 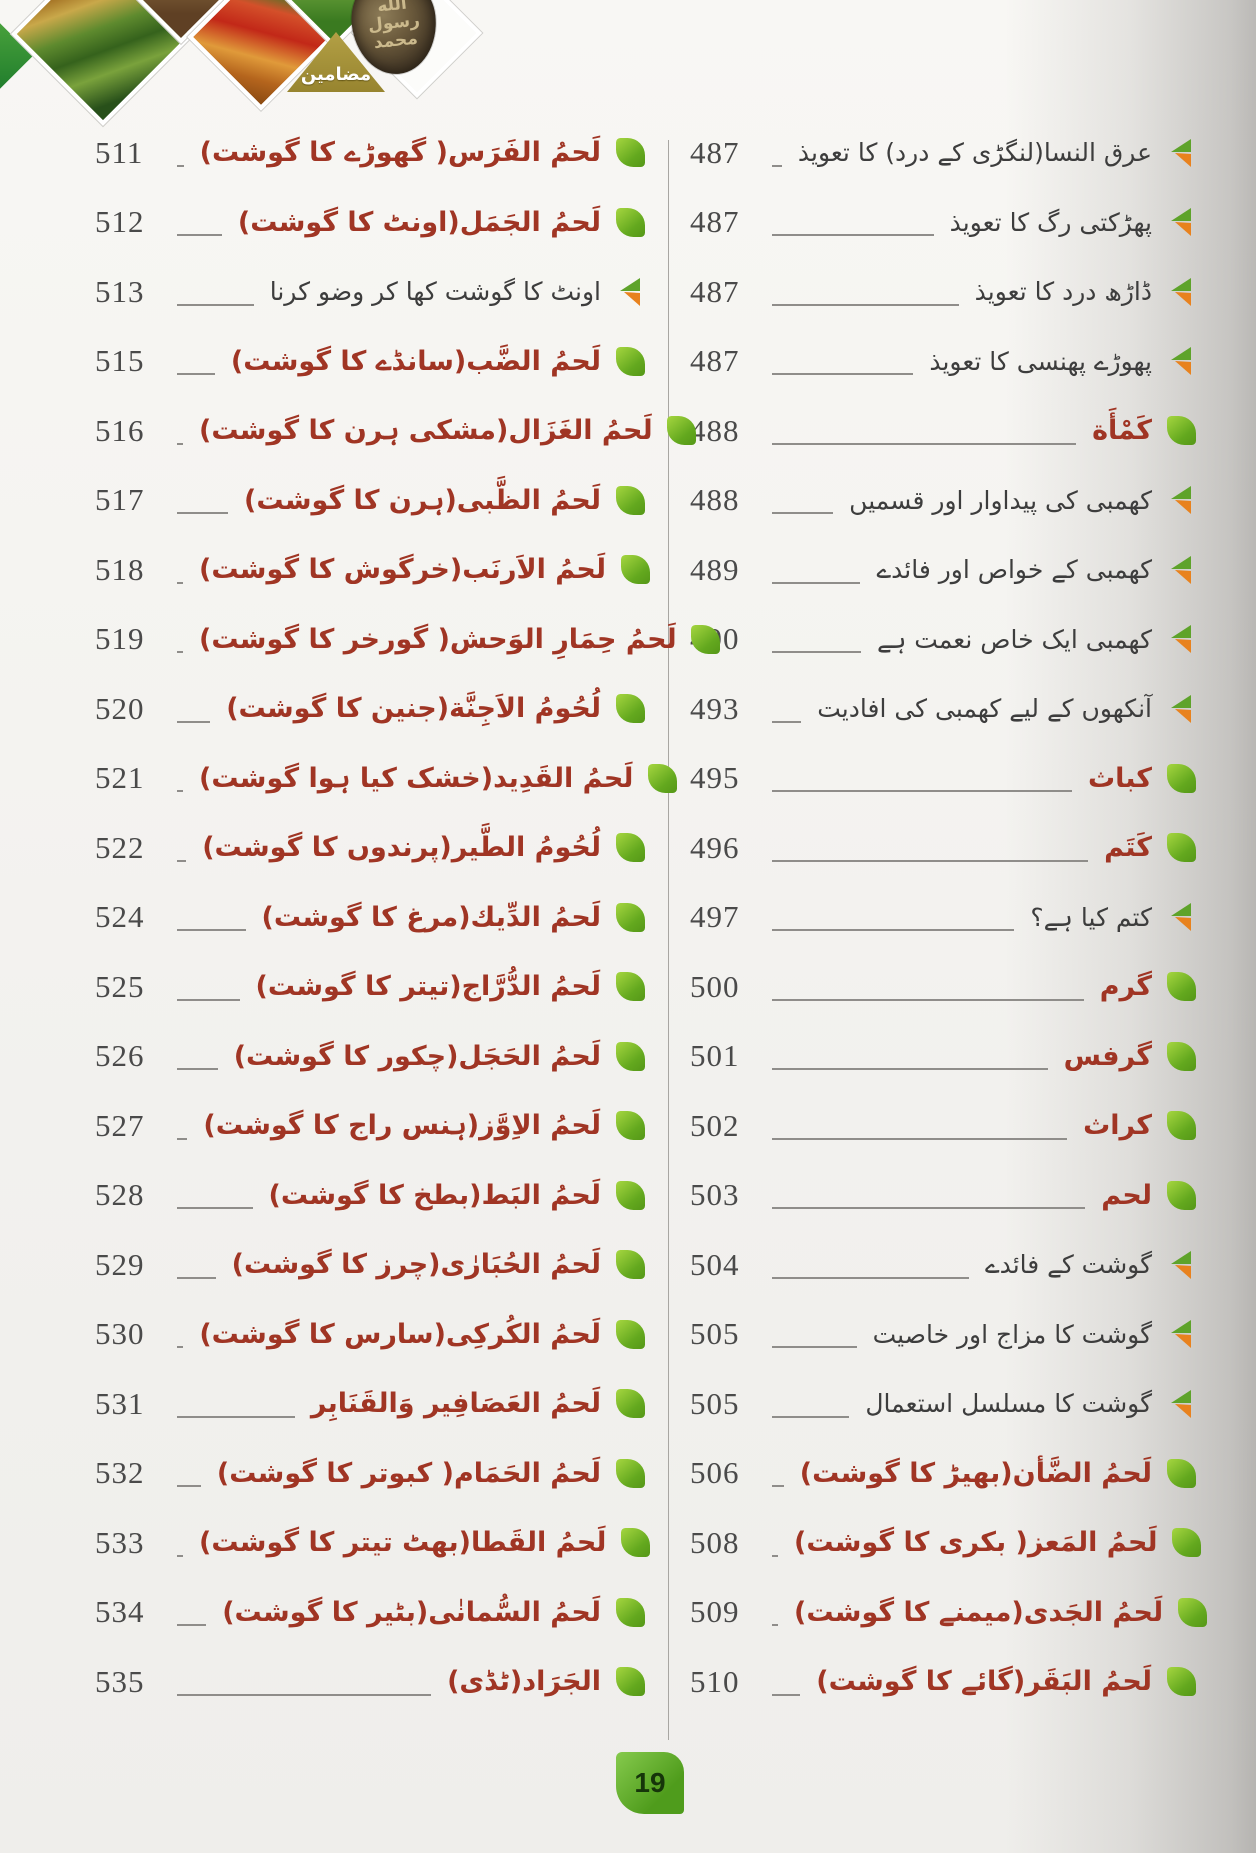 What do you see at coordinates (715, 1681) in the screenshot?
I see `toc-entry-page-number: 510` at bounding box center [715, 1681].